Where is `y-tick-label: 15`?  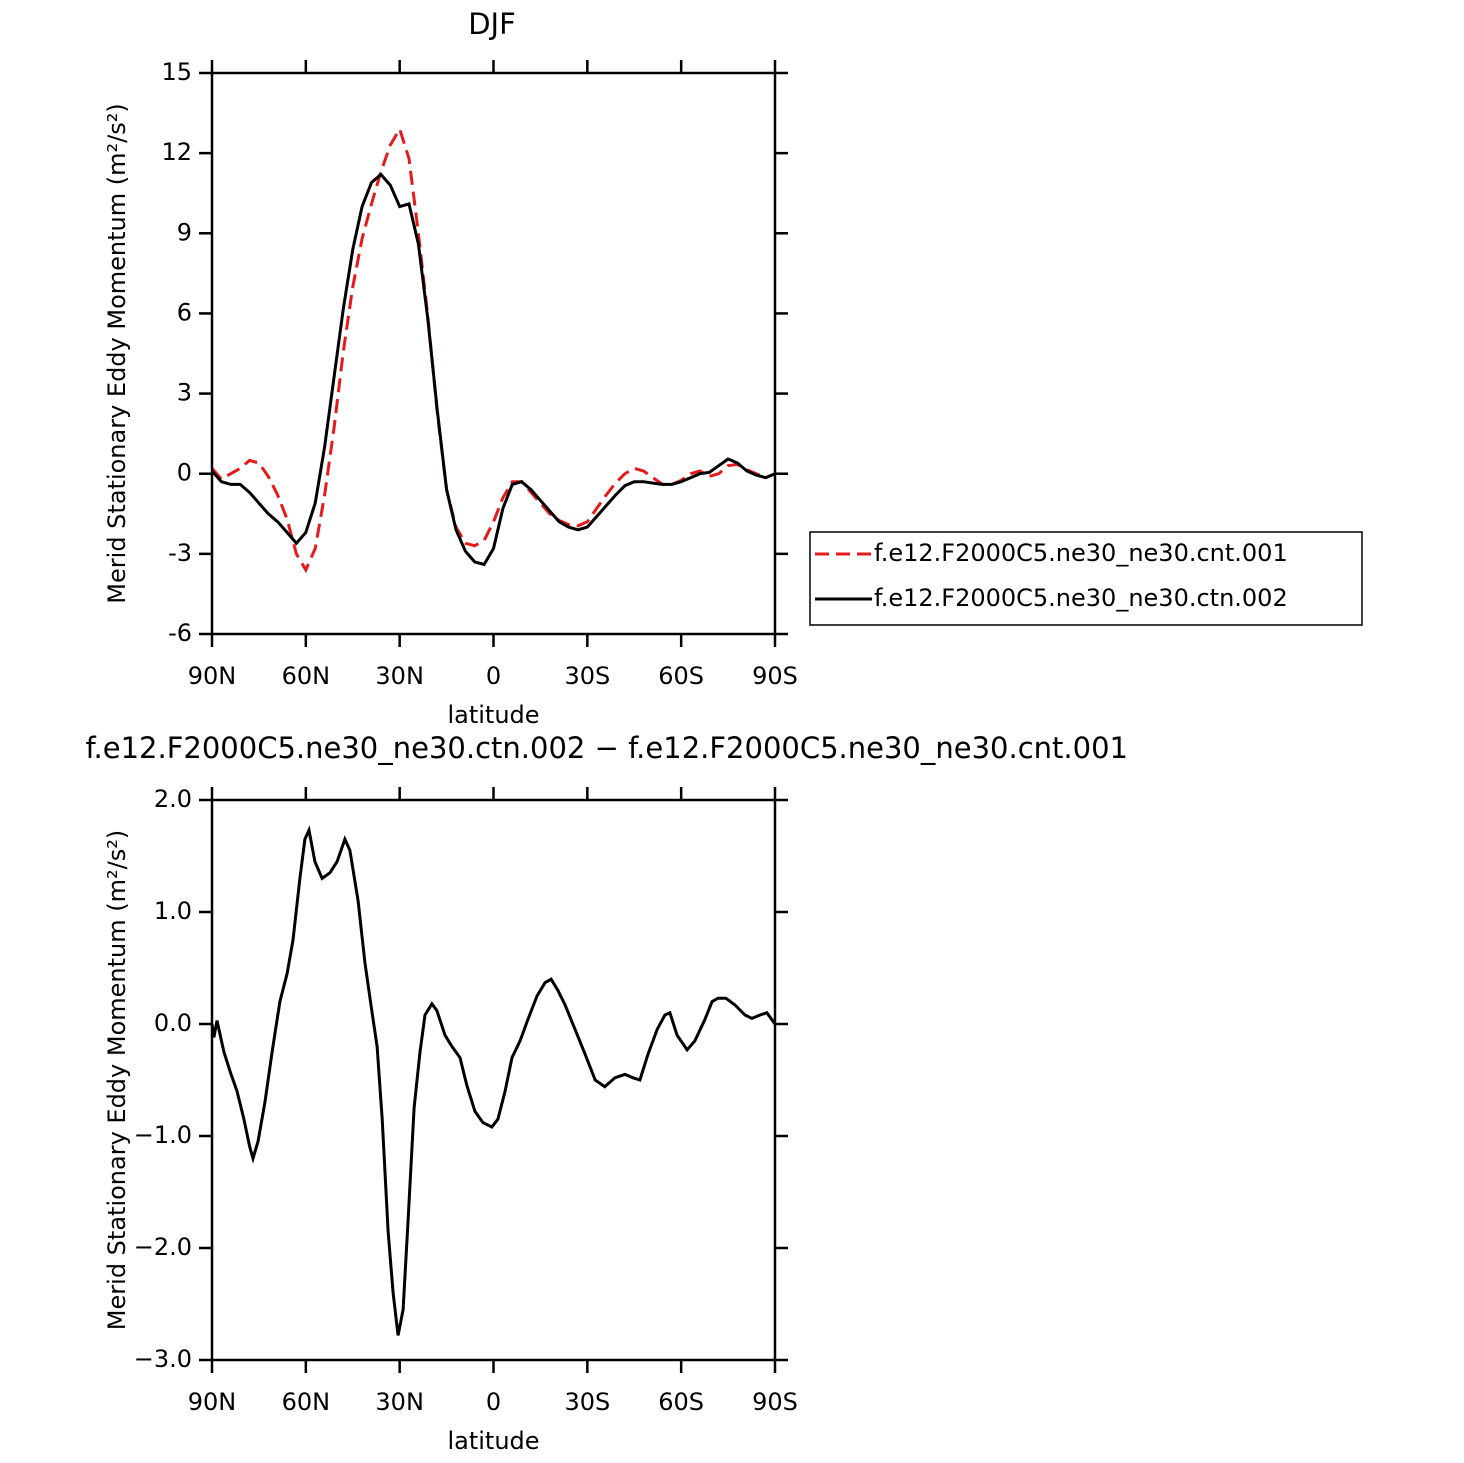
y-tick-label: 15 is located at coordinates (176, 72).